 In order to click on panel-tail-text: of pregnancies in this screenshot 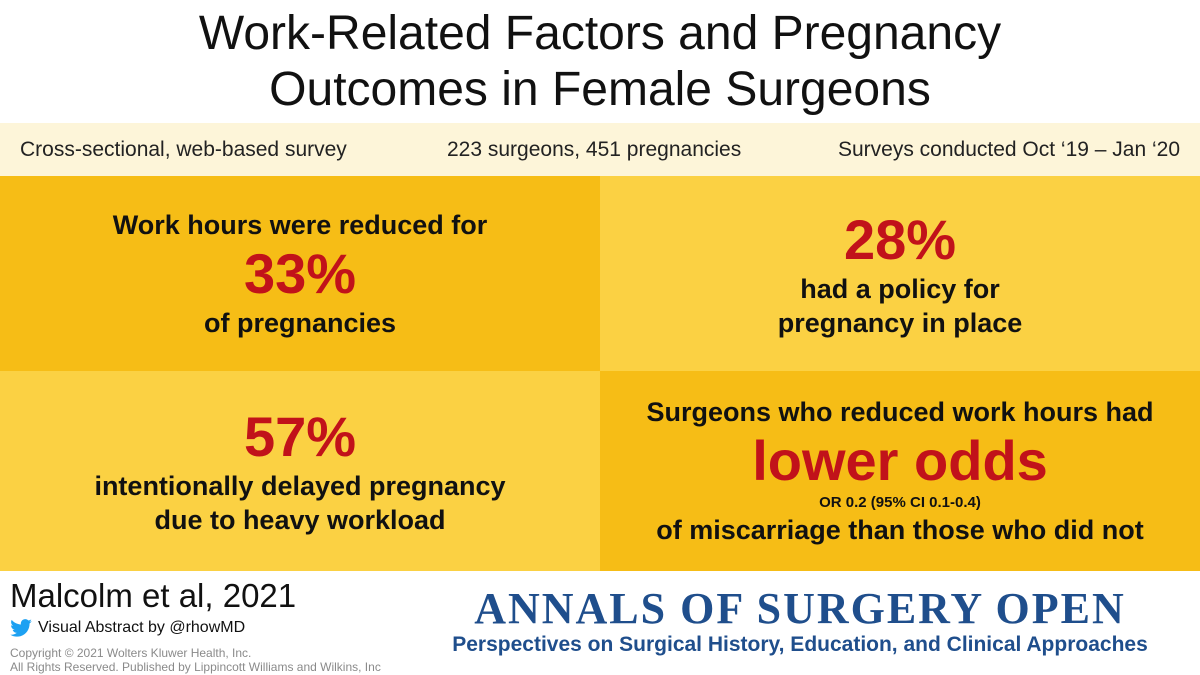, I will do `click(300, 322)`.